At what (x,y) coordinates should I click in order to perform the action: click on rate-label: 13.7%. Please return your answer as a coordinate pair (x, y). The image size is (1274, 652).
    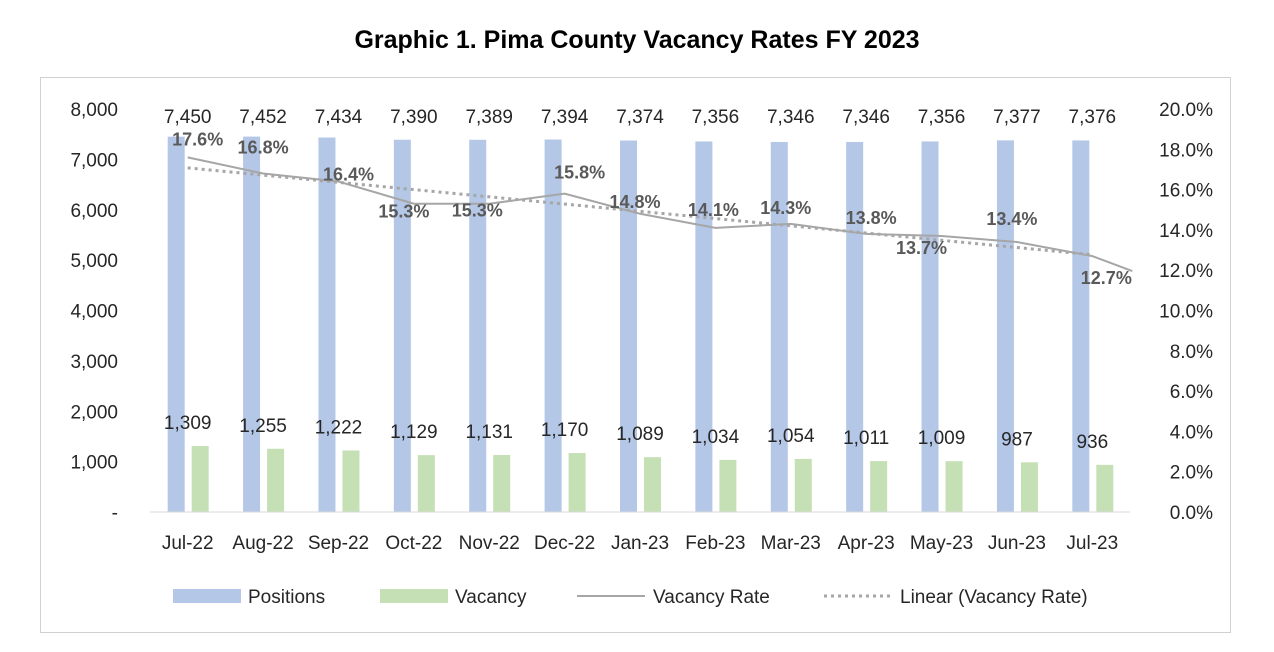
    Looking at the image, I should click on (921, 248).